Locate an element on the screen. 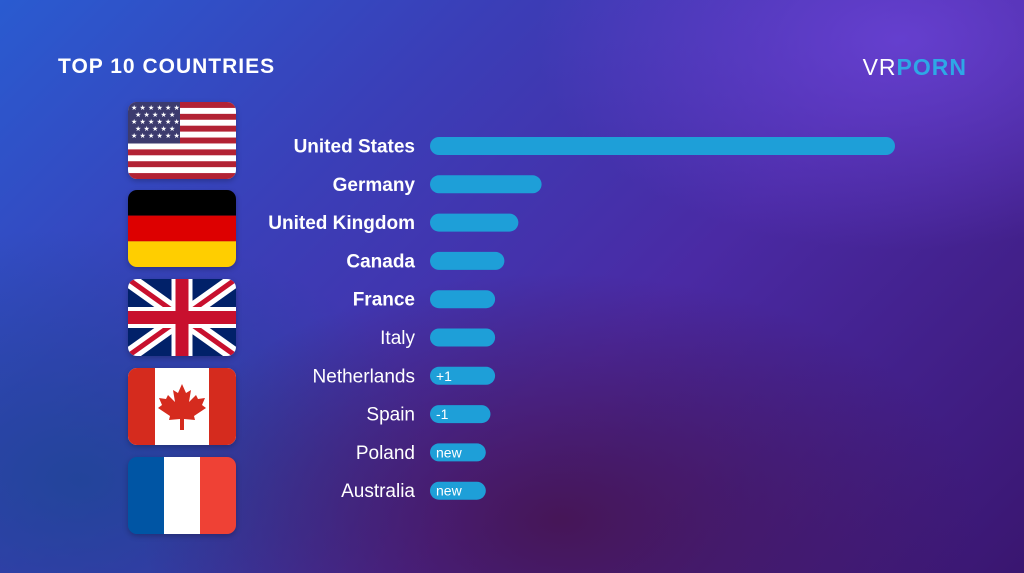  canada-flag-icon is located at coordinates (182, 406).